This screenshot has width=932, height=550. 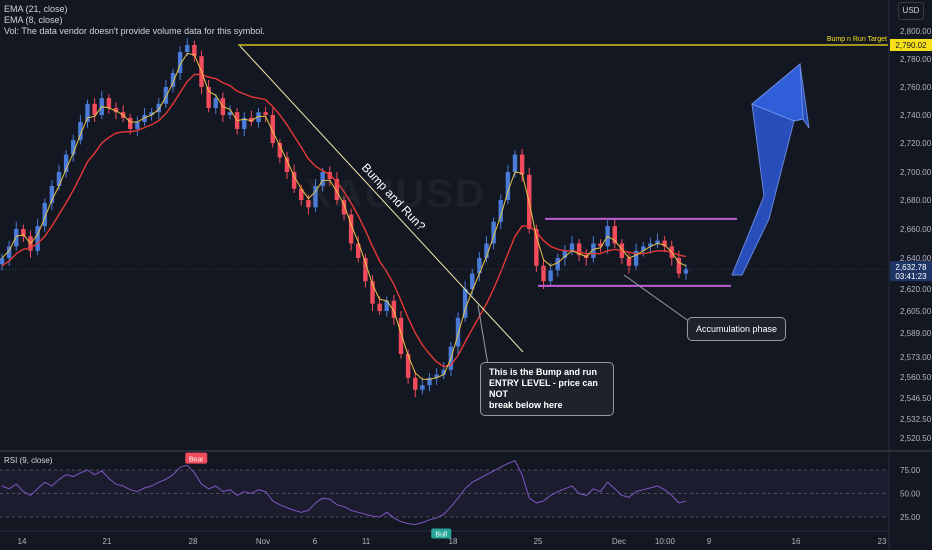 What do you see at coordinates (796, 541) in the screenshot?
I see `time-tick-label: 16` at bounding box center [796, 541].